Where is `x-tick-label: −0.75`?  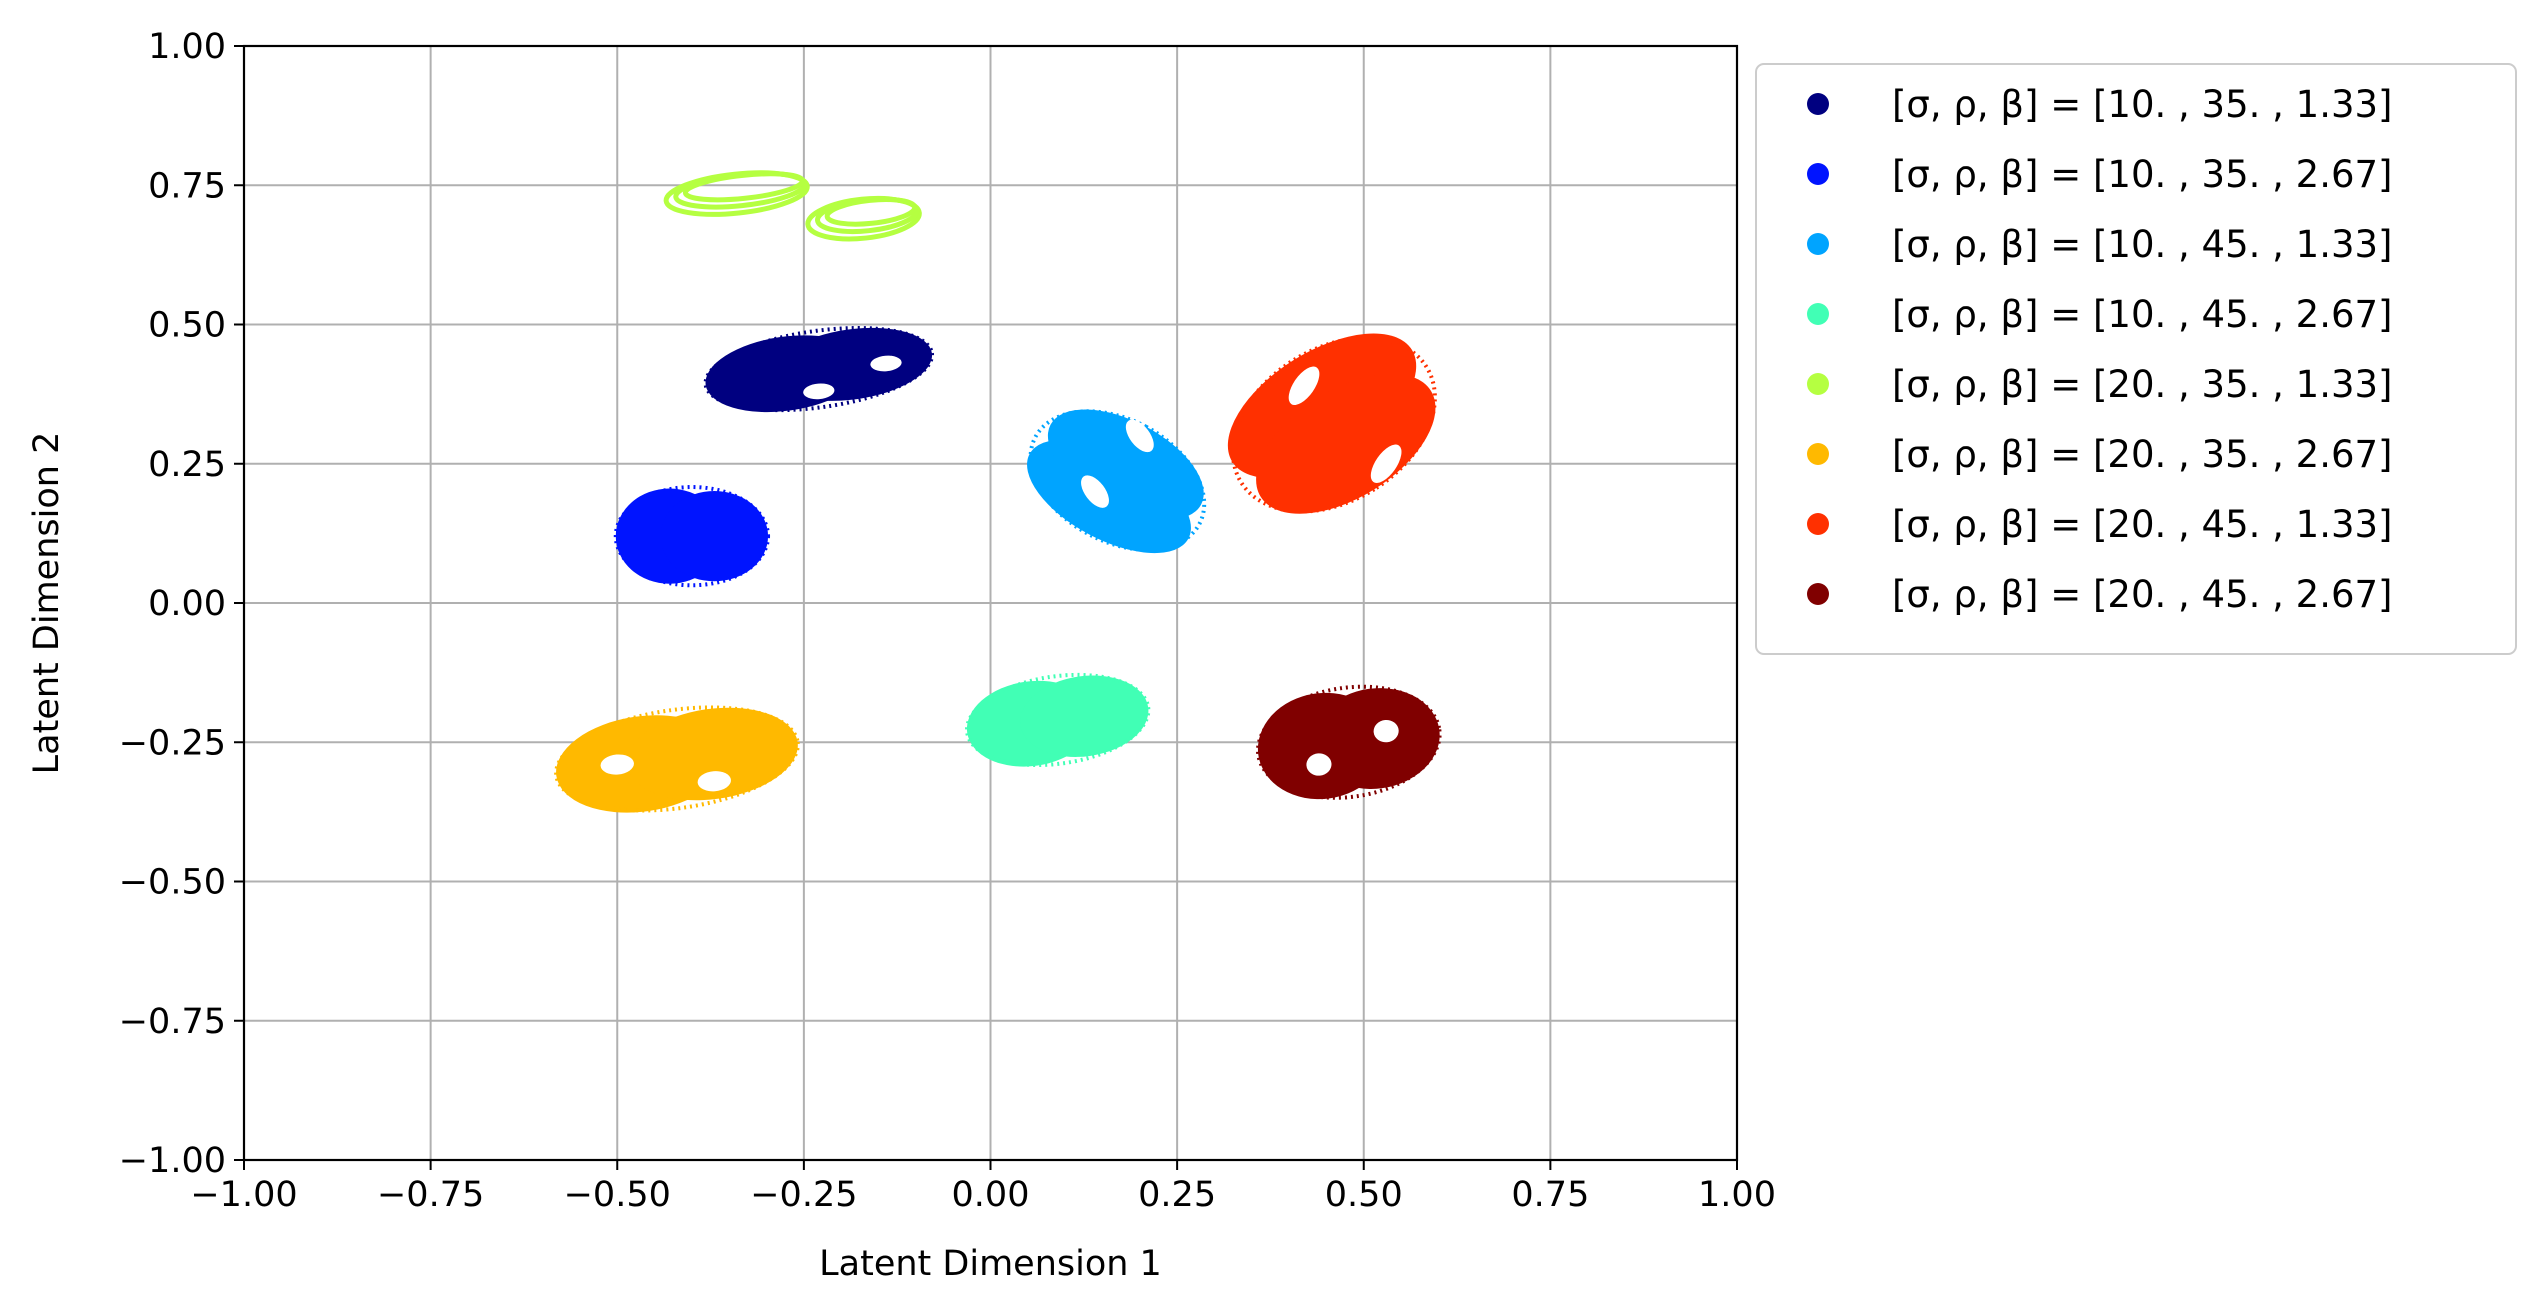
x-tick-label: −0.75 is located at coordinates (430, 1195).